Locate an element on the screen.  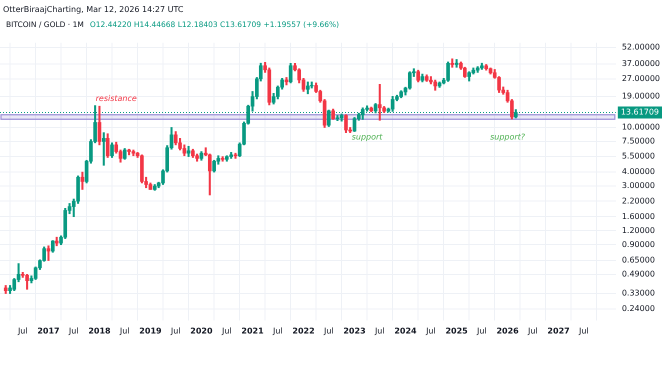
y-tick-label: 0.49000 is located at coordinates (638, 273).